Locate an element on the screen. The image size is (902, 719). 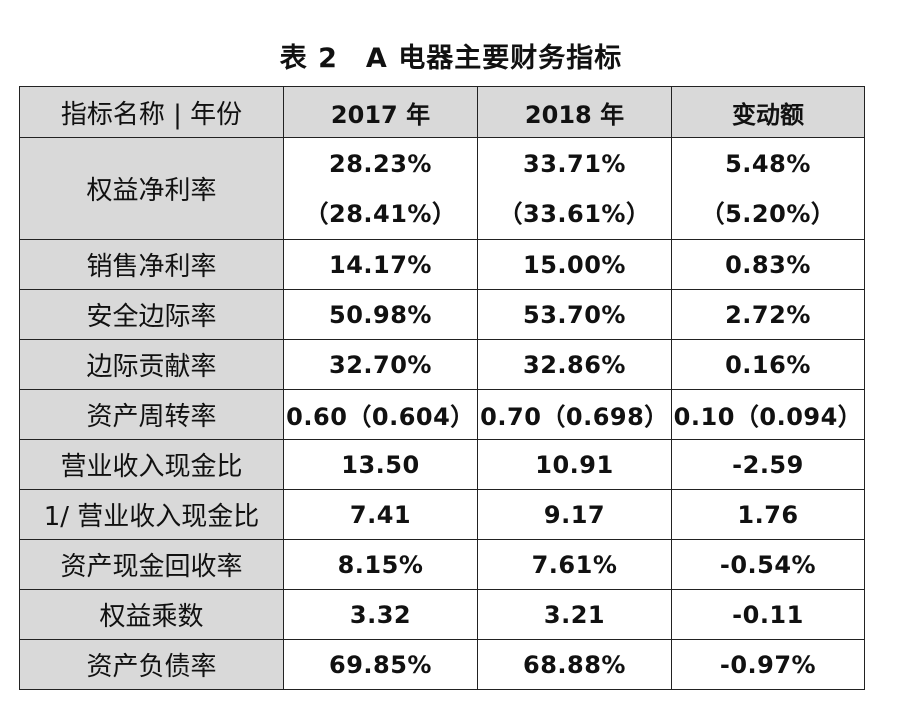
table-header-row: 指标名称 | 年份 2017 年 2018 年 变动额 is located at coordinates (442, 112).